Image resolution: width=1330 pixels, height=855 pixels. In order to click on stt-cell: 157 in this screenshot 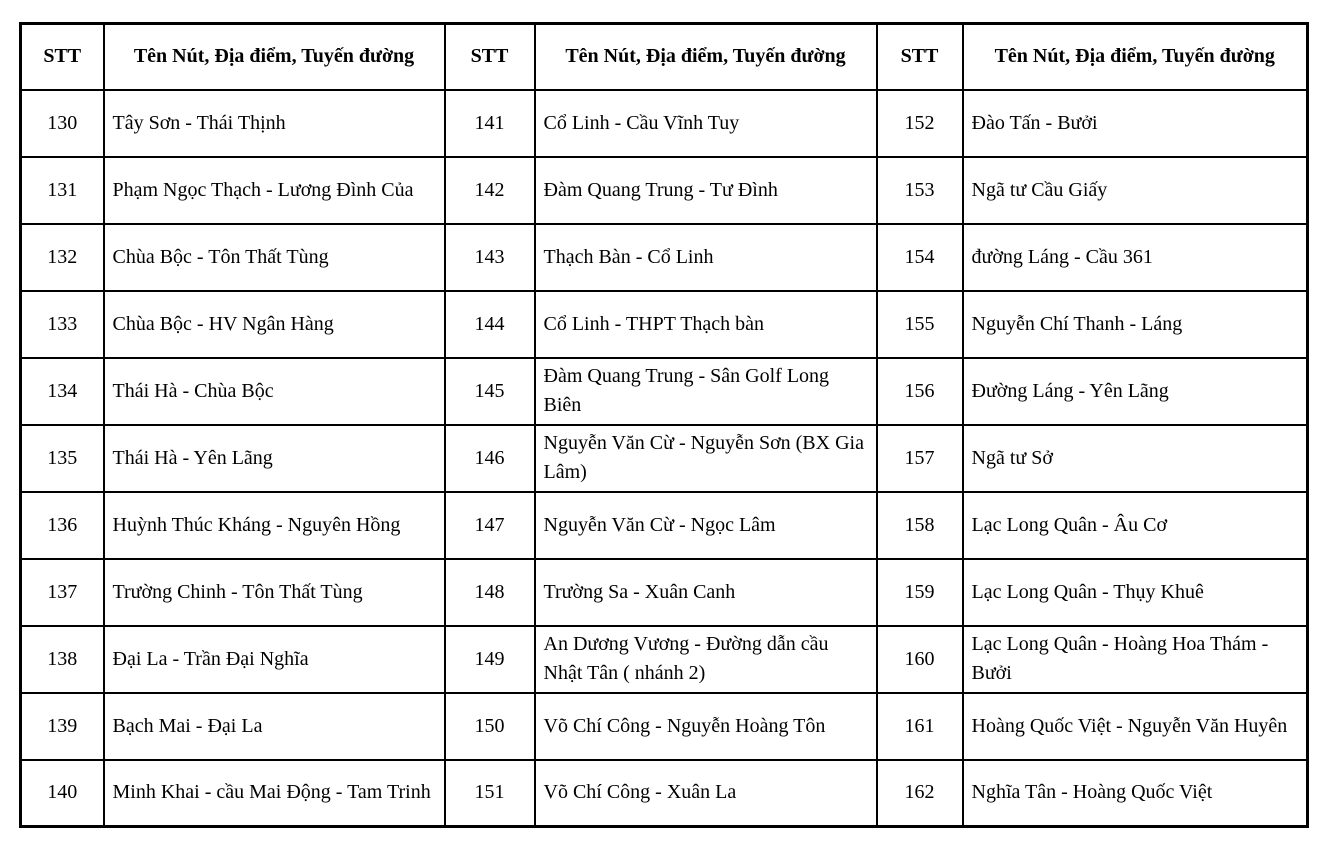, I will do `click(919, 458)`.